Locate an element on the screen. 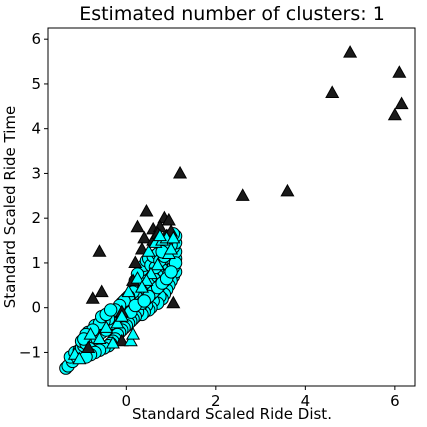 The width and height of the screenshot is (427, 427). y-tick-label: 6 is located at coordinates (36, 39).